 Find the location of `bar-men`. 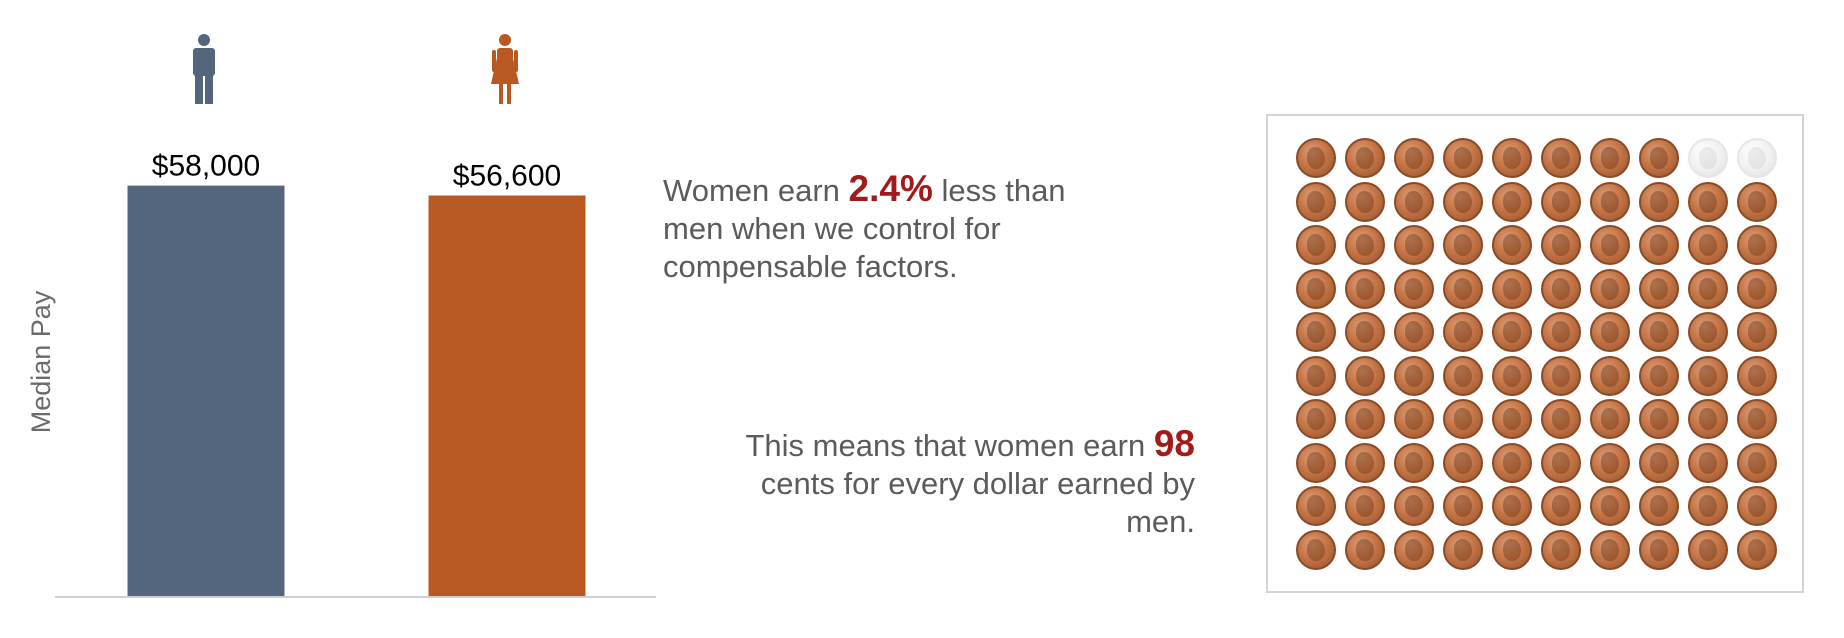

bar-men is located at coordinates (206, 390).